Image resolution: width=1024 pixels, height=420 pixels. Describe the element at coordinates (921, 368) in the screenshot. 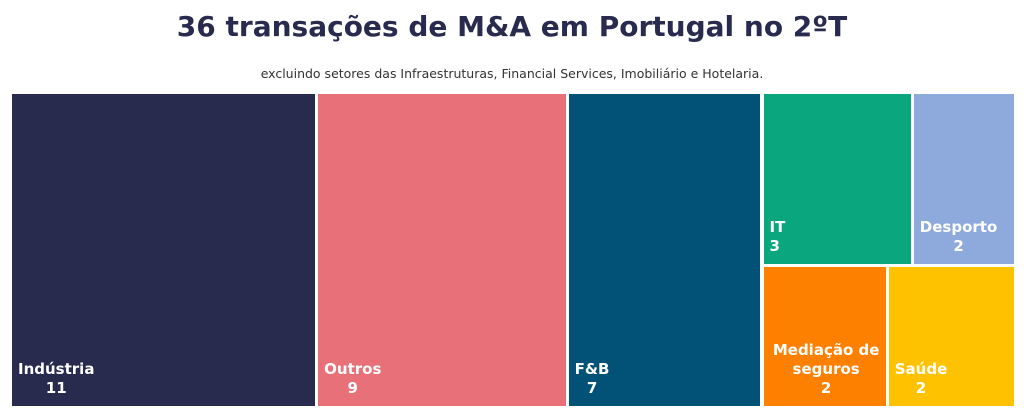

I see `treemap-category-saude: Saúde` at that location.